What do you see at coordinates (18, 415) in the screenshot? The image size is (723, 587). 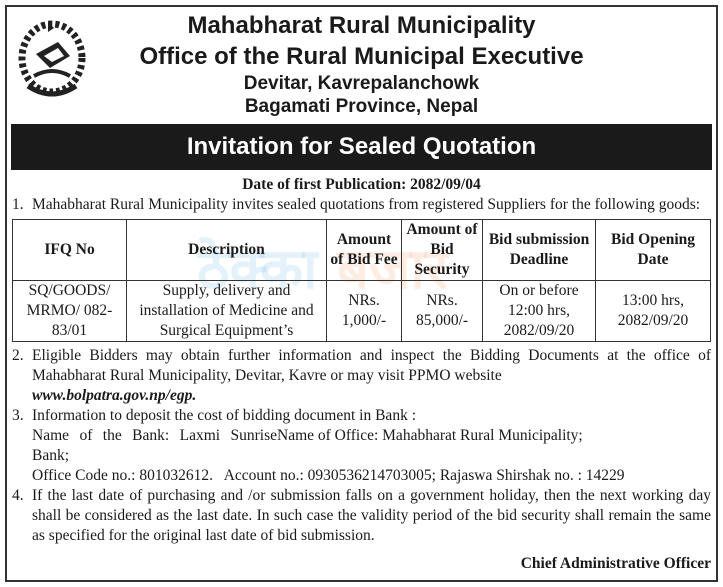 I see `clause-number: 3.` at bounding box center [18, 415].